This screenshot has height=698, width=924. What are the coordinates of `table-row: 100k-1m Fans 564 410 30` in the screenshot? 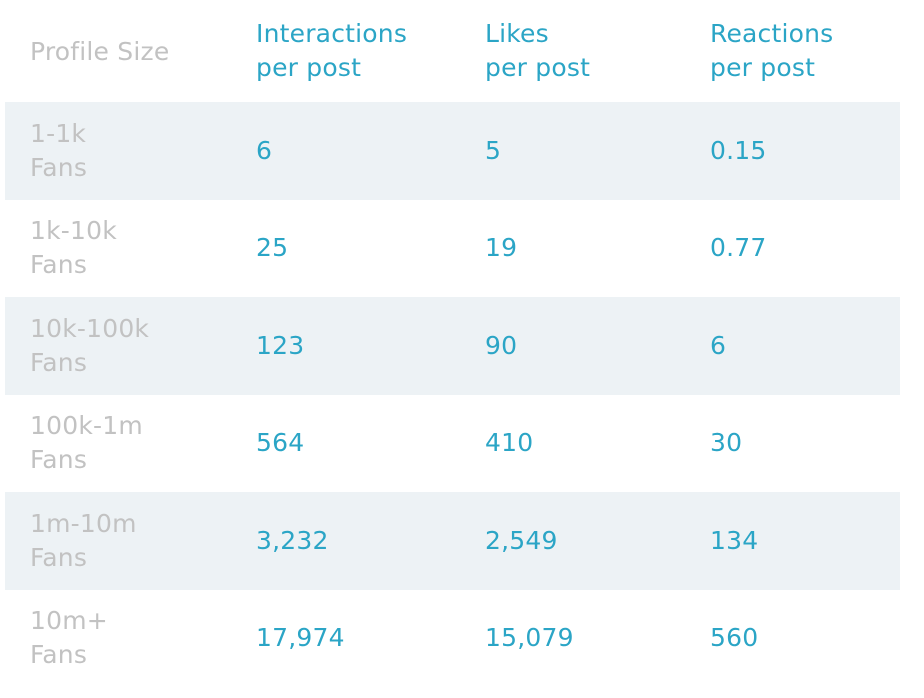 It's located at (452, 444).